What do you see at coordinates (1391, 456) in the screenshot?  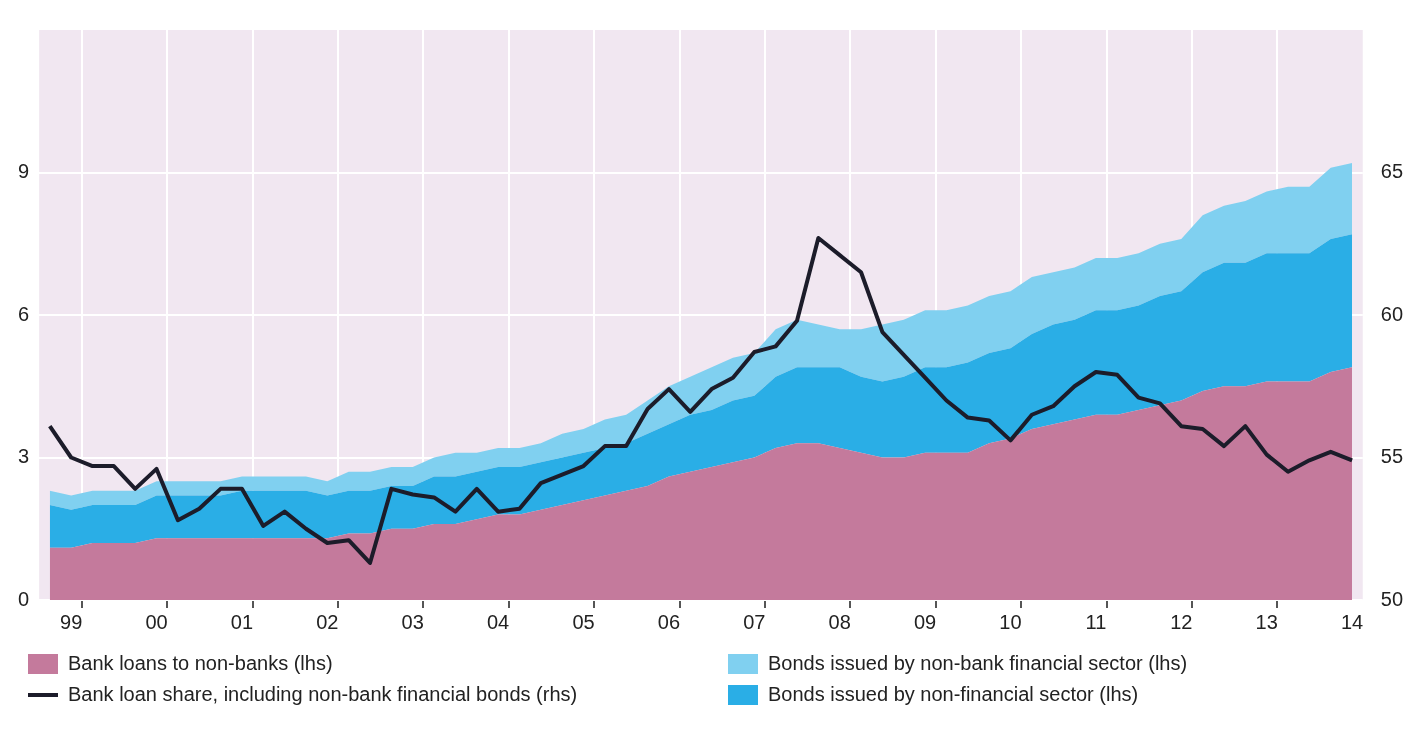 I see `y2-tick-label: 55` at bounding box center [1391, 456].